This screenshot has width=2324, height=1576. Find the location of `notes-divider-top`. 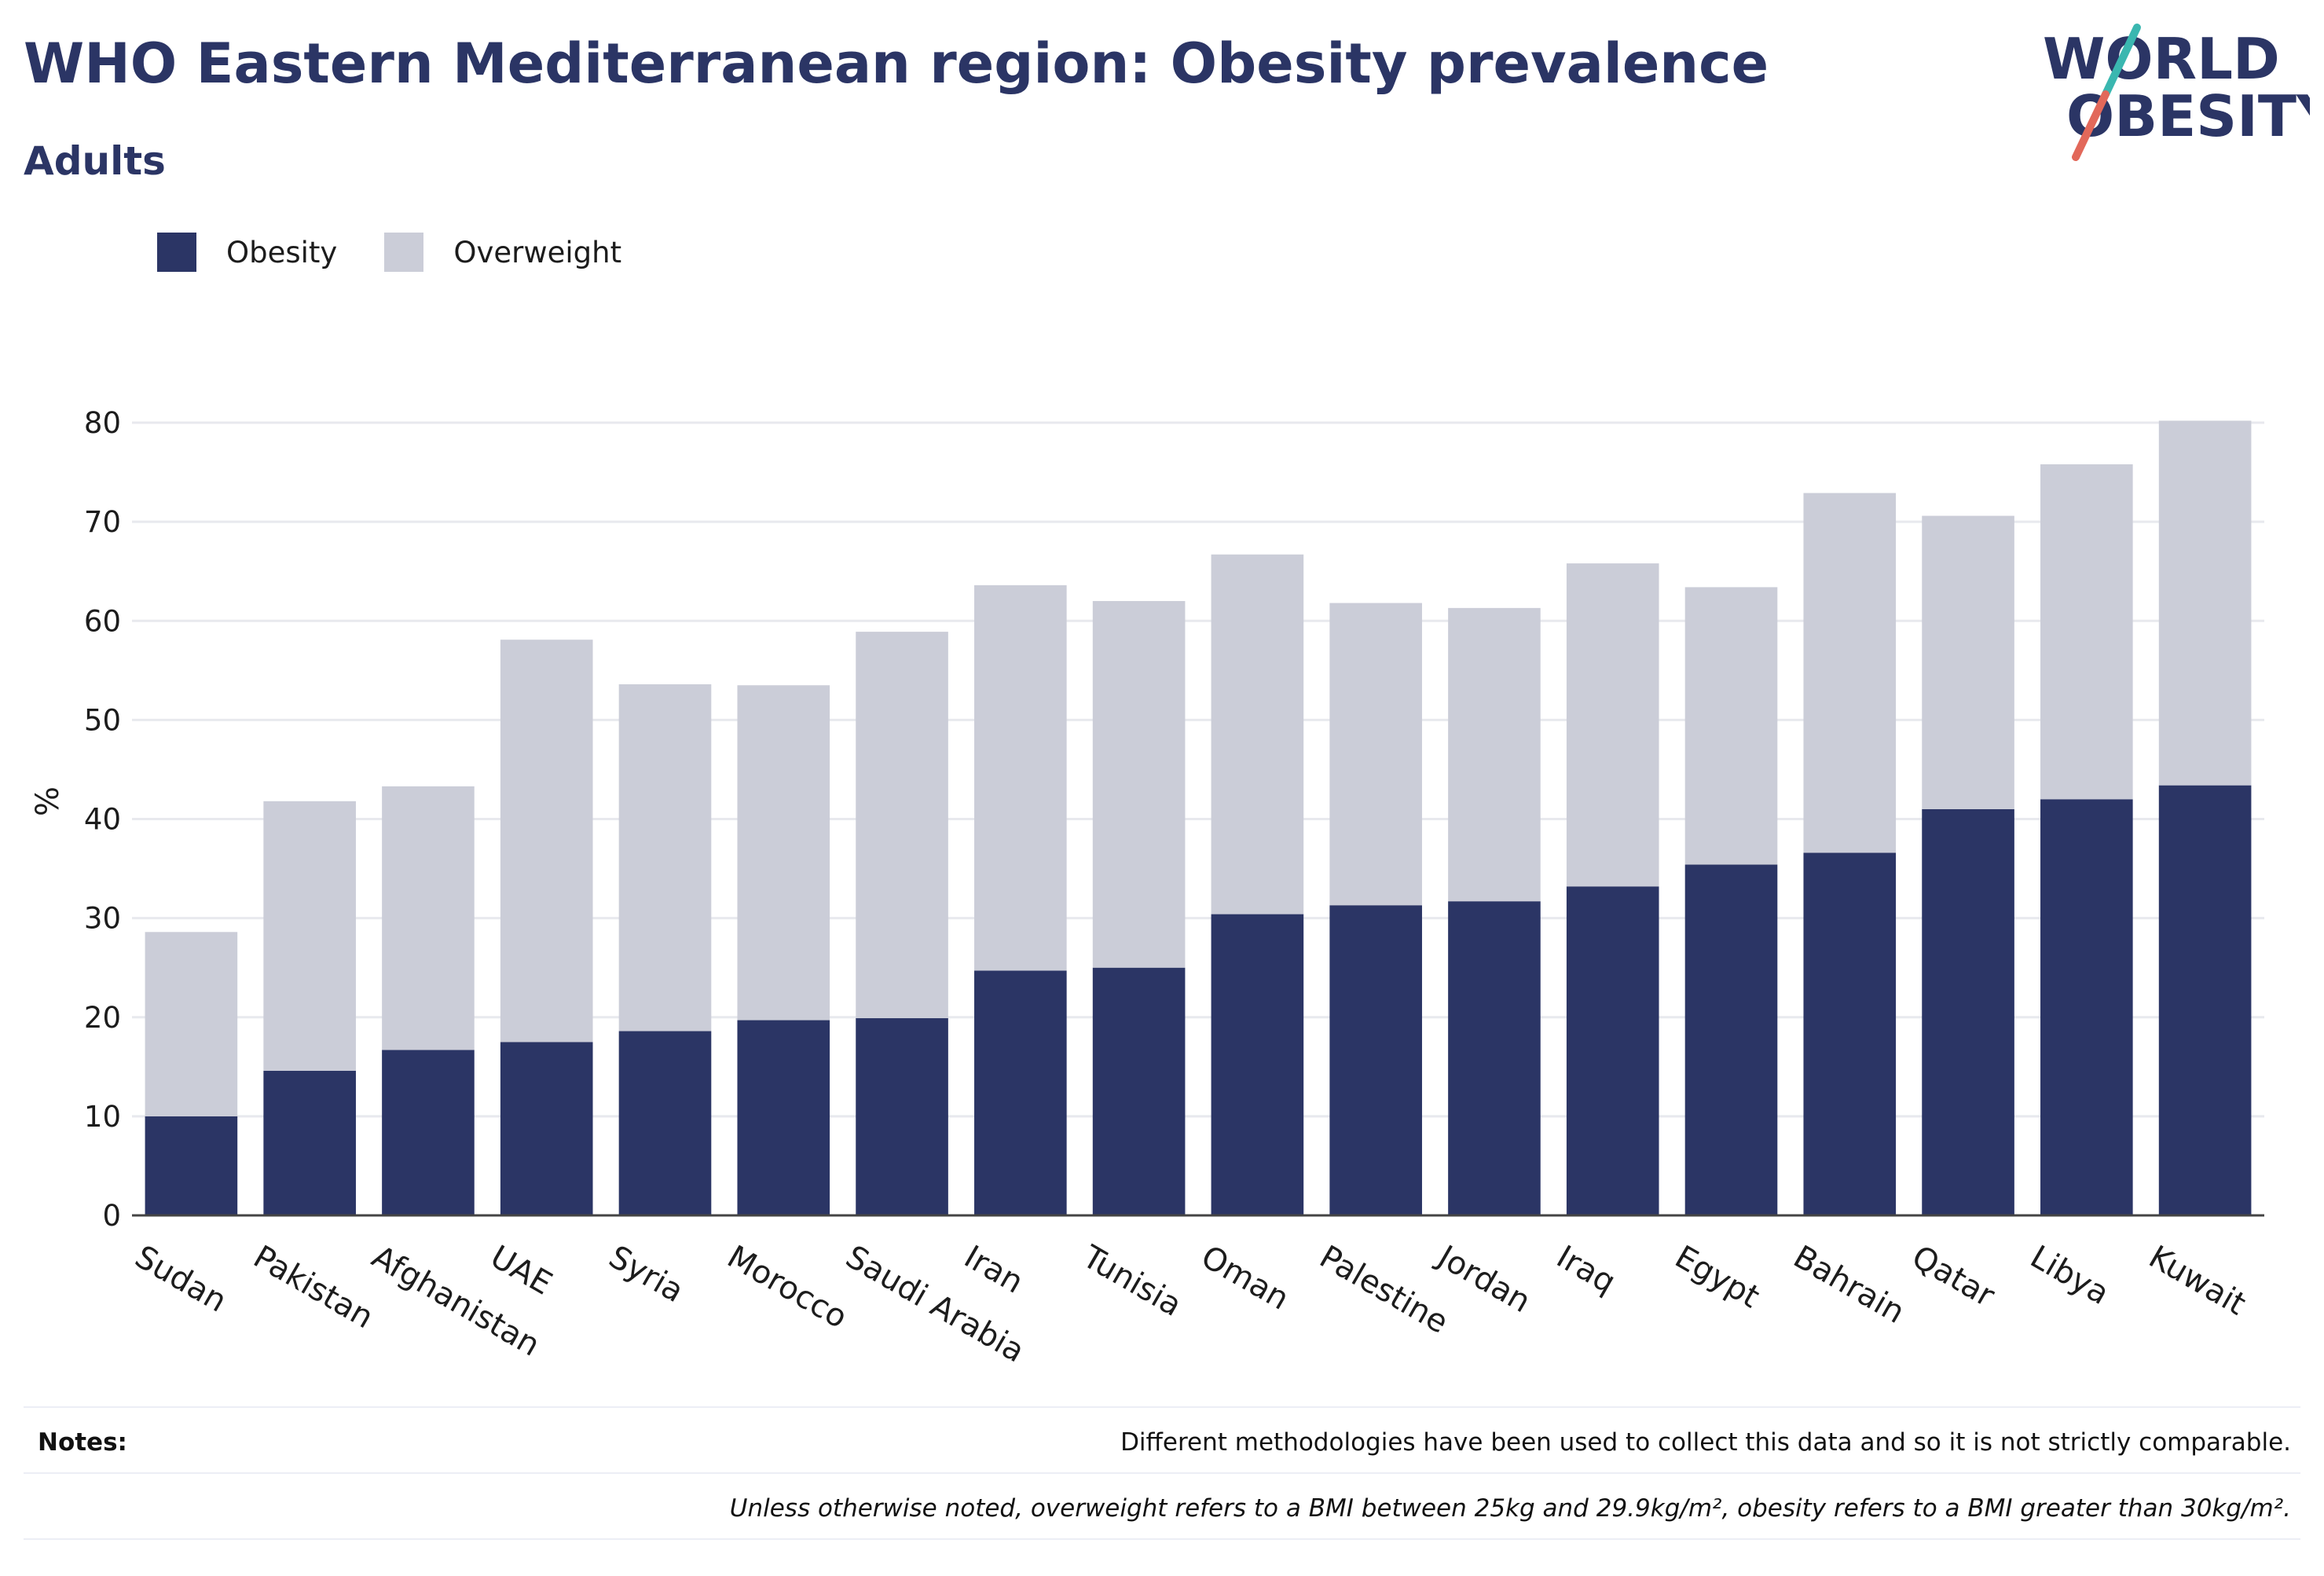

notes-divider-top is located at coordinates (1162, 1407).